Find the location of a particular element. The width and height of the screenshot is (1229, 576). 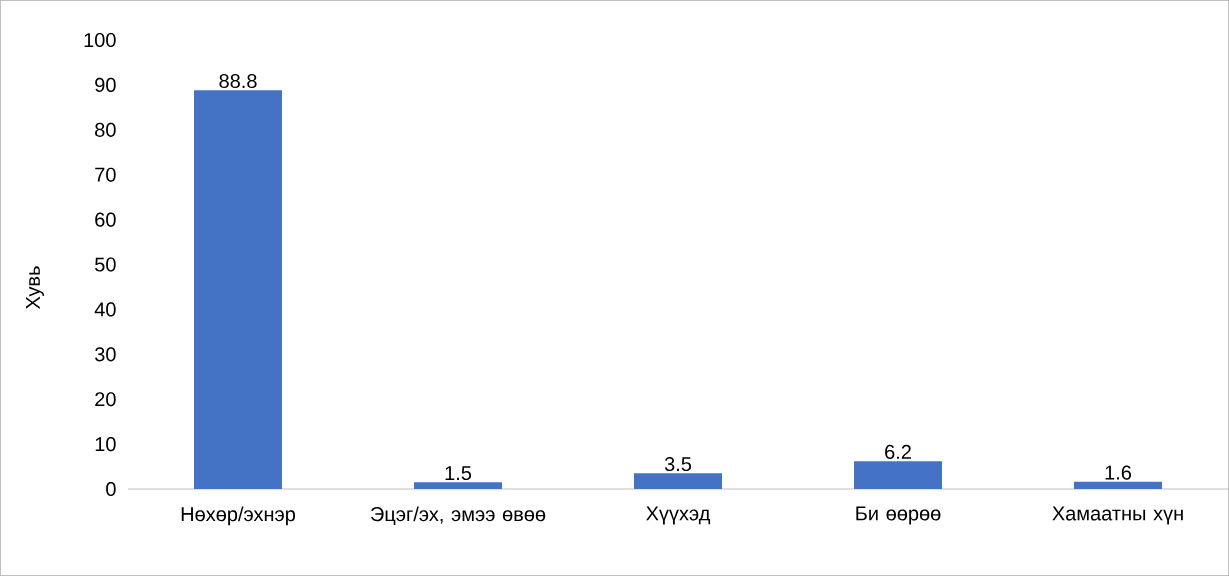

y-tick-label: 30 is located at coordinates (105, 354).